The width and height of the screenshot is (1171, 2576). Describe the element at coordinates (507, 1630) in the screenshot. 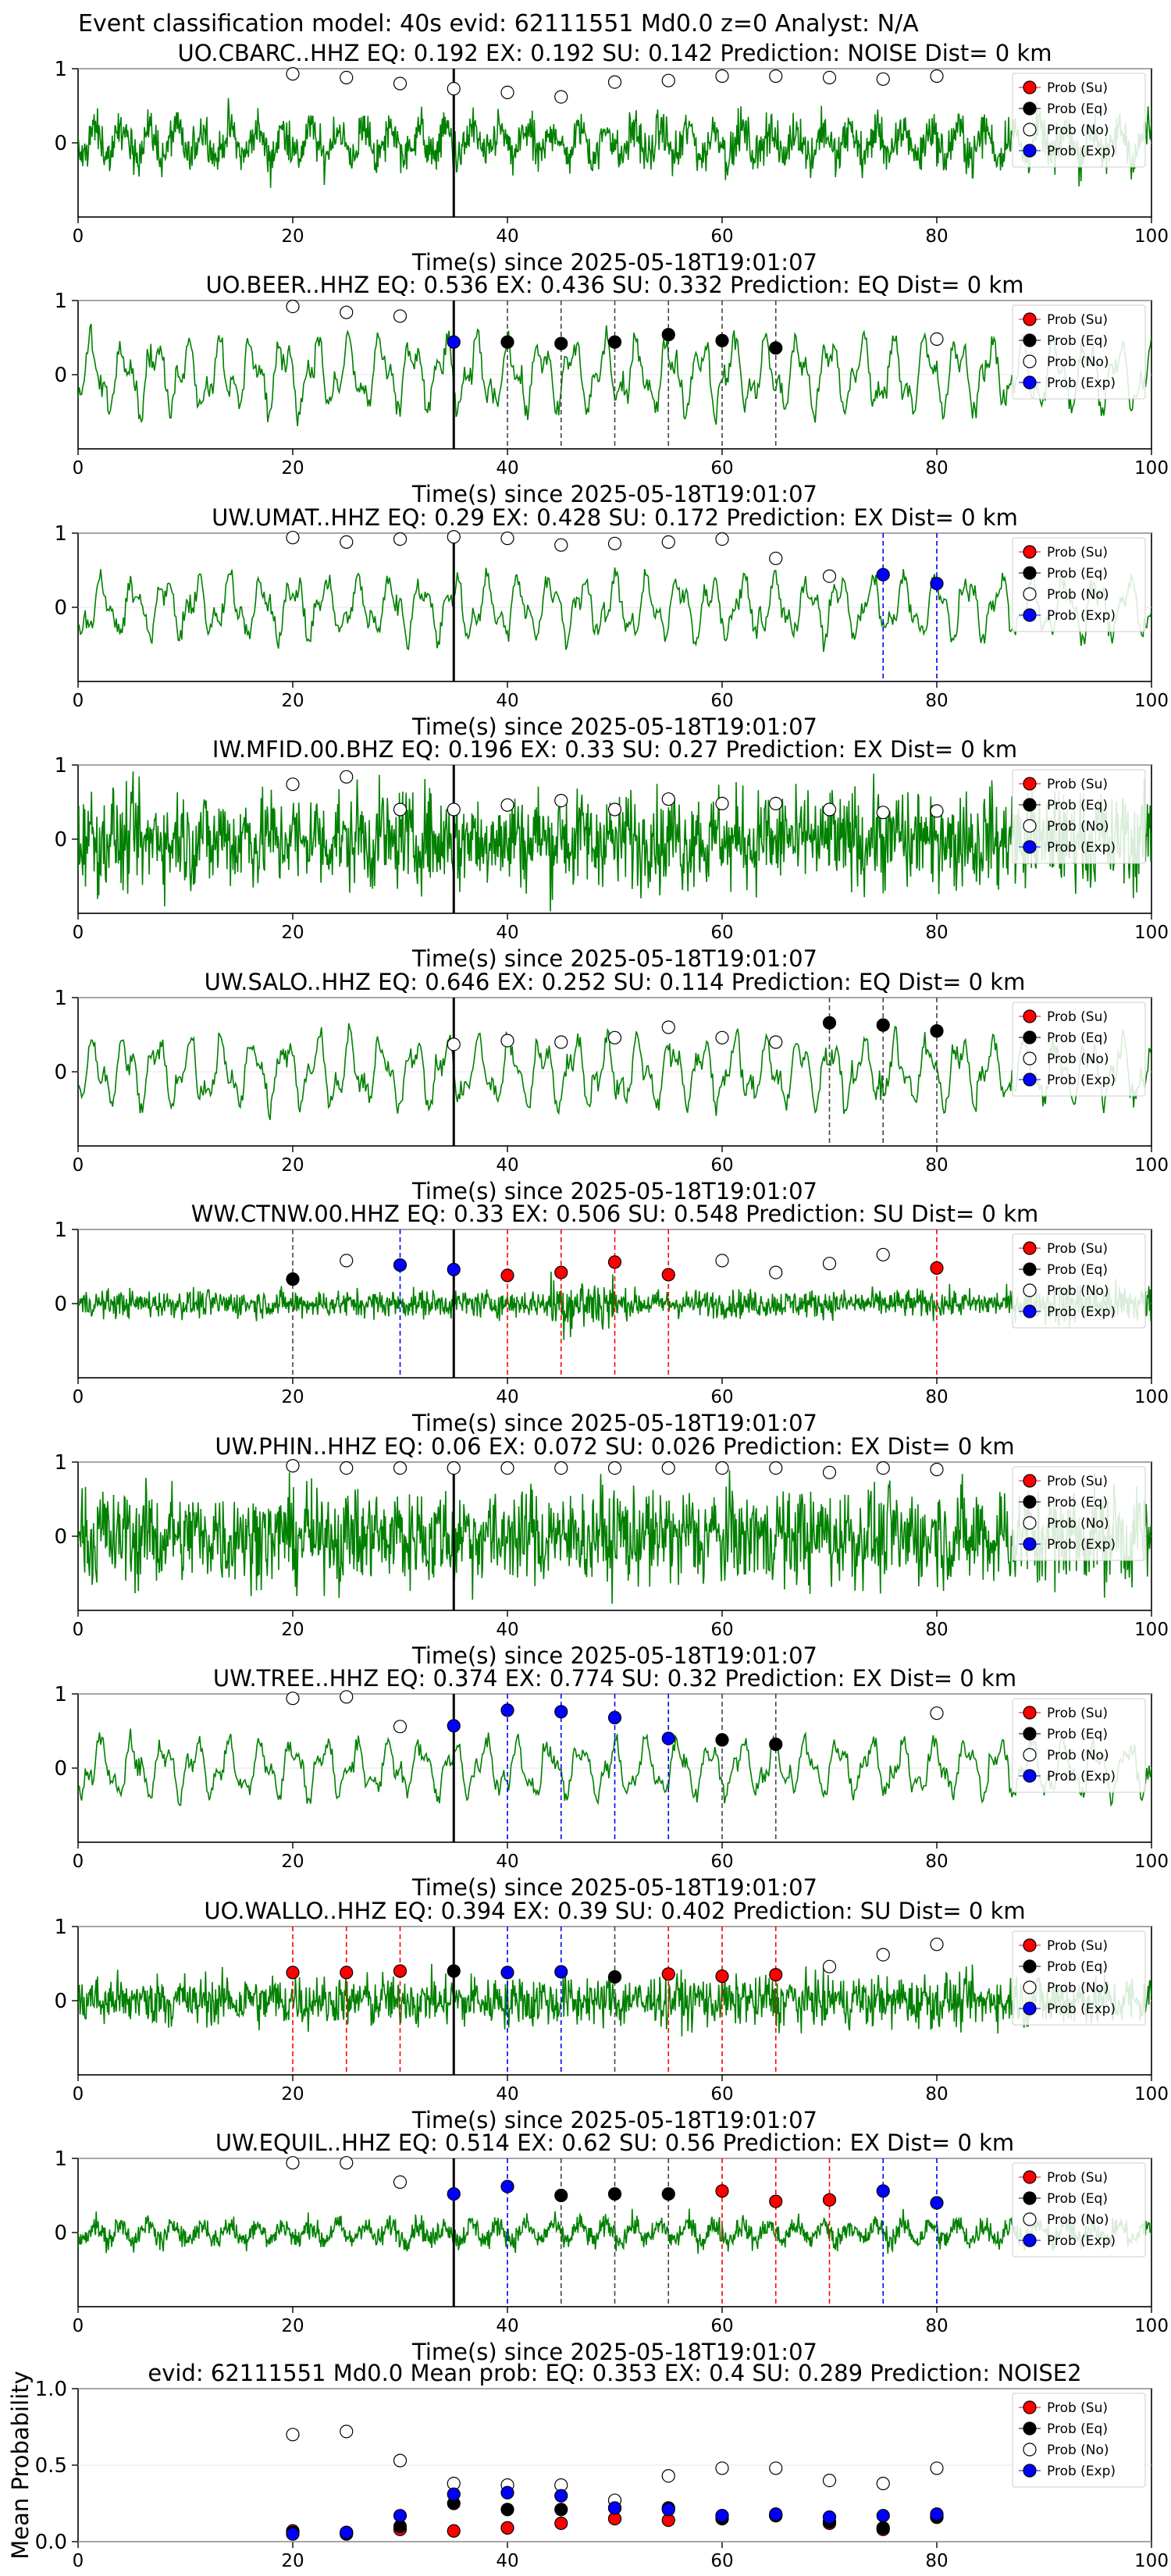

I see `x-tick-label: 40` at that location.